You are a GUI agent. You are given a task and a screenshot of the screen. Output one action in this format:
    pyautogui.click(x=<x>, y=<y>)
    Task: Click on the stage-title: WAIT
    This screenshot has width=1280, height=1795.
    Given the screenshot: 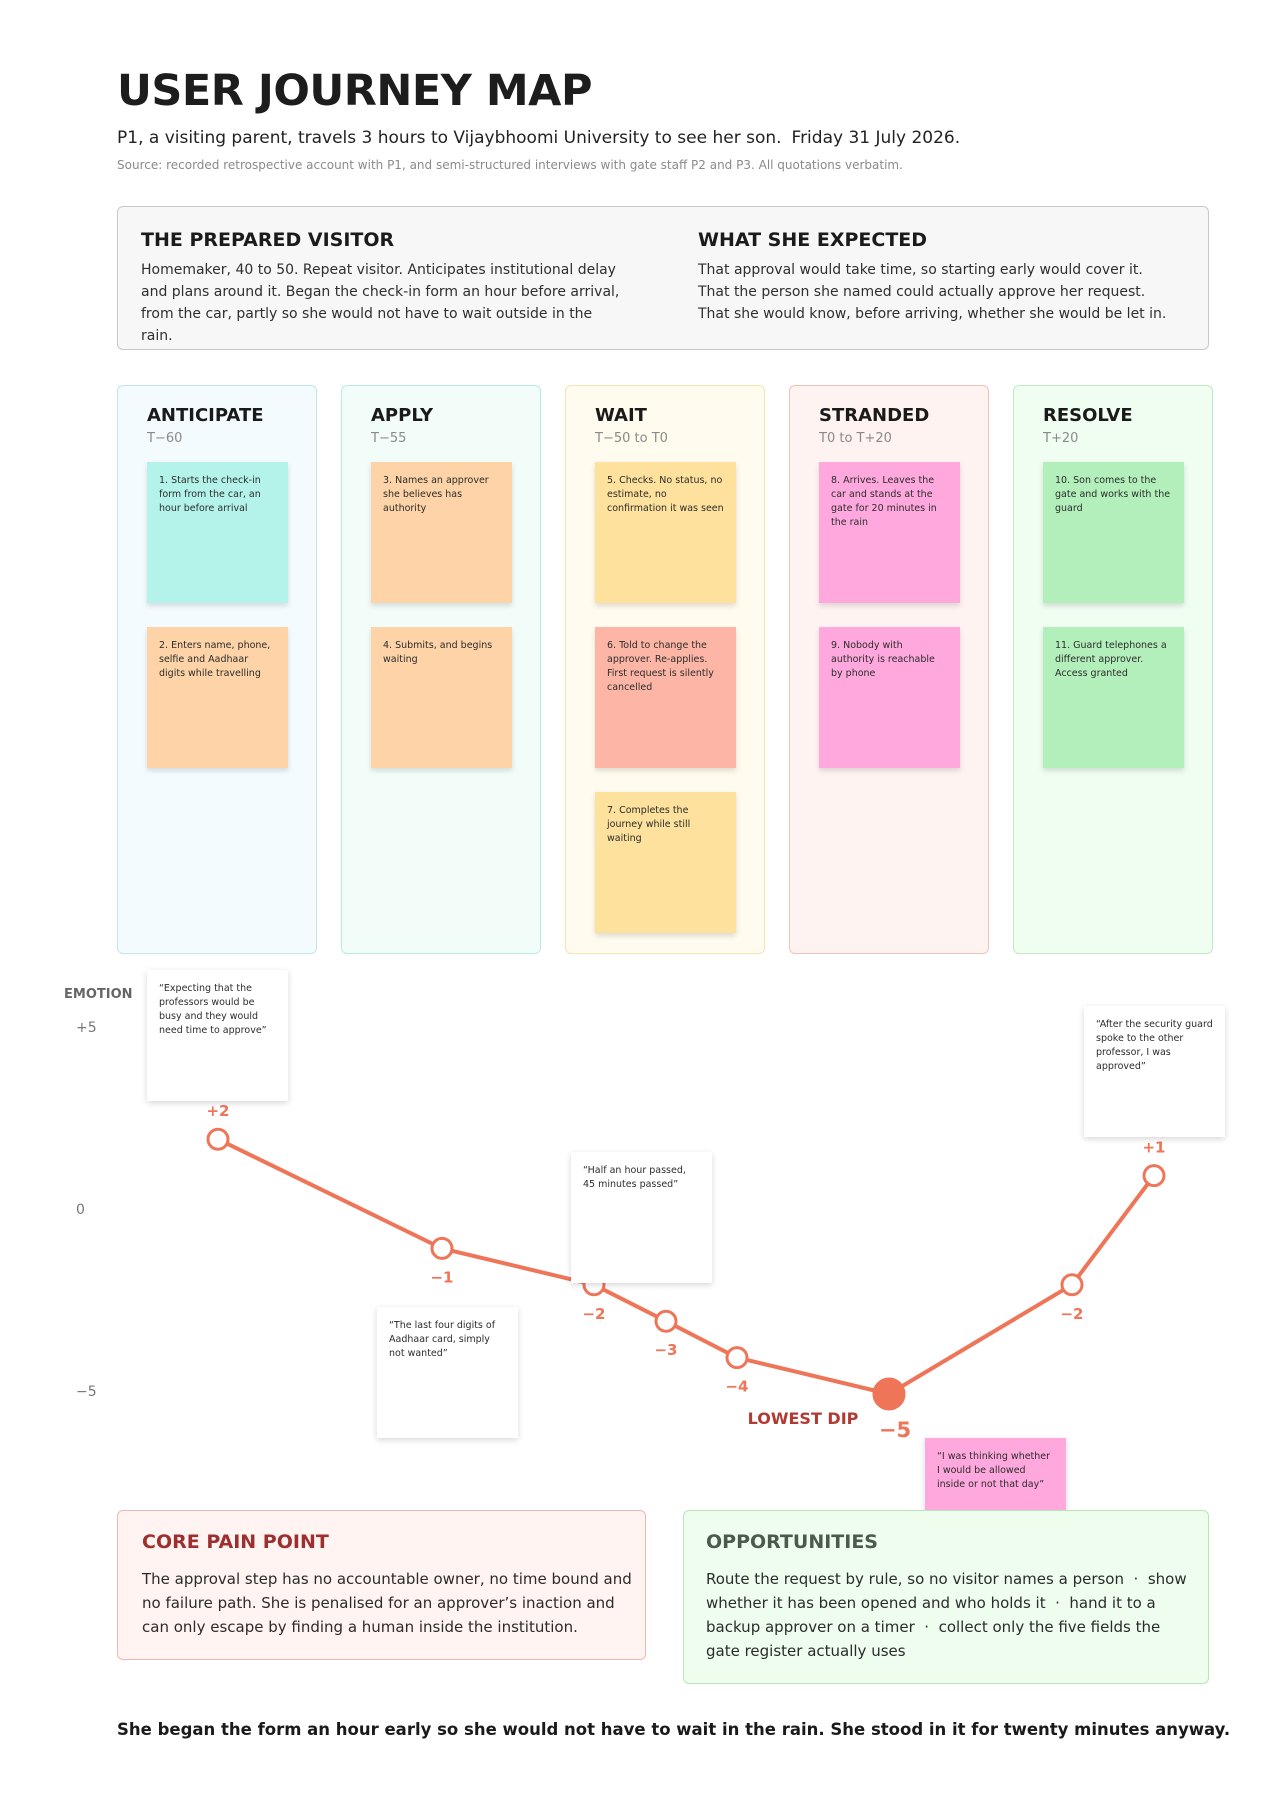 What is the action you would take?
    pyautogui.click(x=621, y=415)
    